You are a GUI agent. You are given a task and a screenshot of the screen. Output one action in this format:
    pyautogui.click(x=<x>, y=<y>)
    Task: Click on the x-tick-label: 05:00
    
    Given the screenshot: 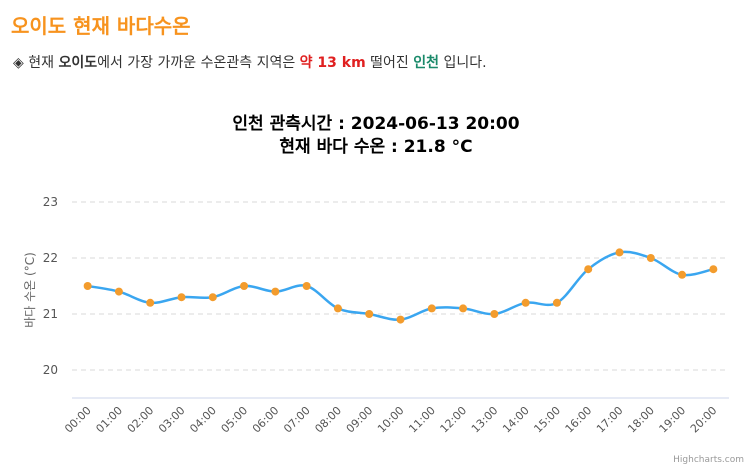 What is the action you would take?
    pyautogui.click(x=235, y=420)
    